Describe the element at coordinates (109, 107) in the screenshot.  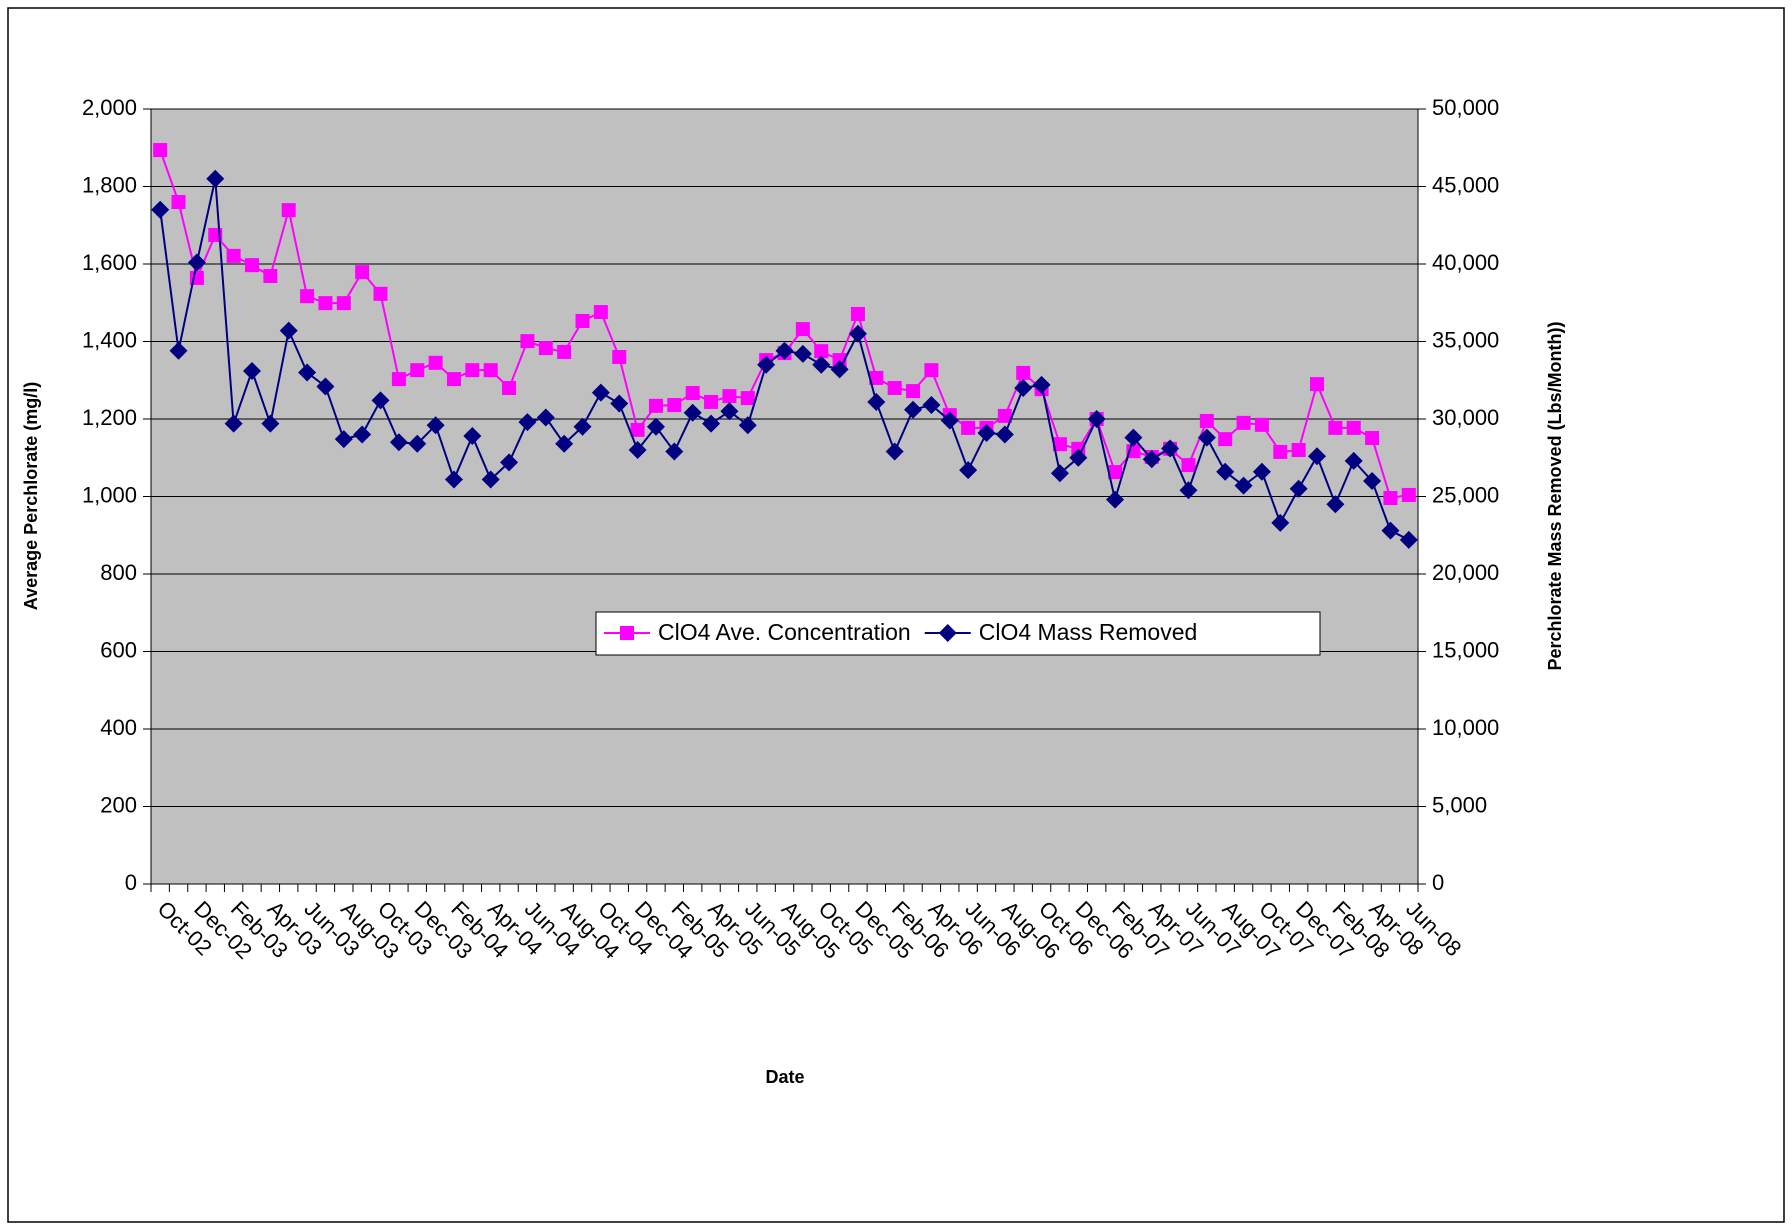
I see `y-tick-label: 2,000` at that location.